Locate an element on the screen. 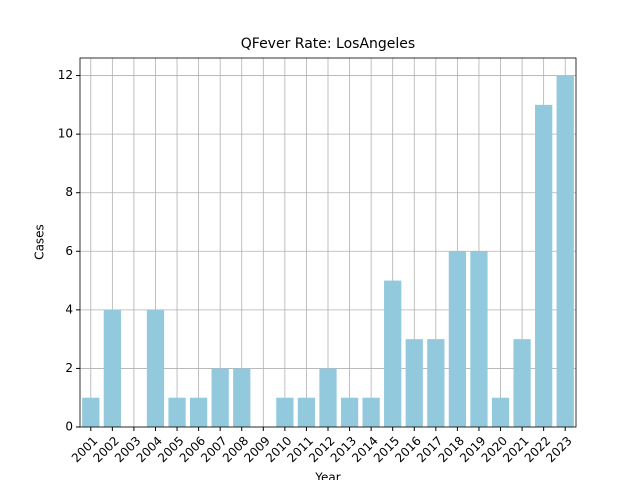 This screenshot has height=480, width=640. y-axis-label: Cases is located at coordinates (40, 242).